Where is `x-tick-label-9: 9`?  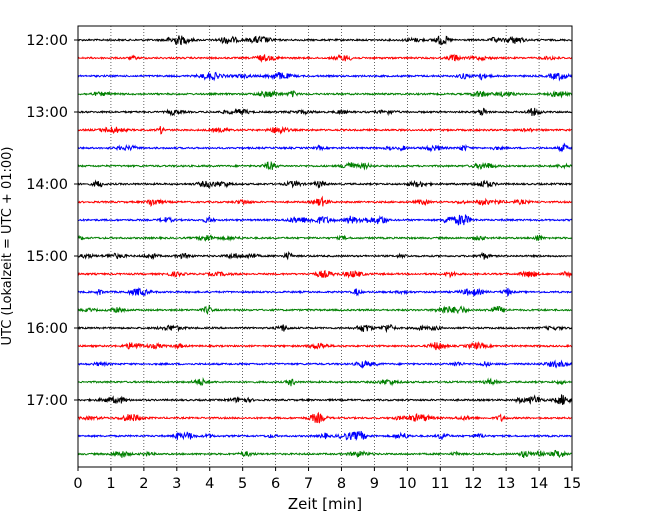
x-tick-label-9: 9 is located at coordinates (374, 484).